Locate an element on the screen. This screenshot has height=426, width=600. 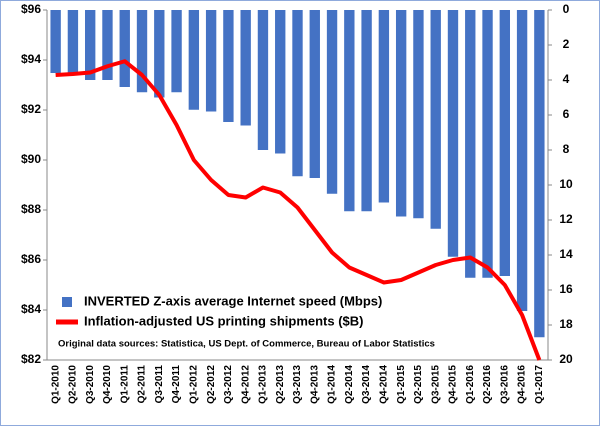
x-tick-label: Q2-2014 is located at coordinates (349, 384).